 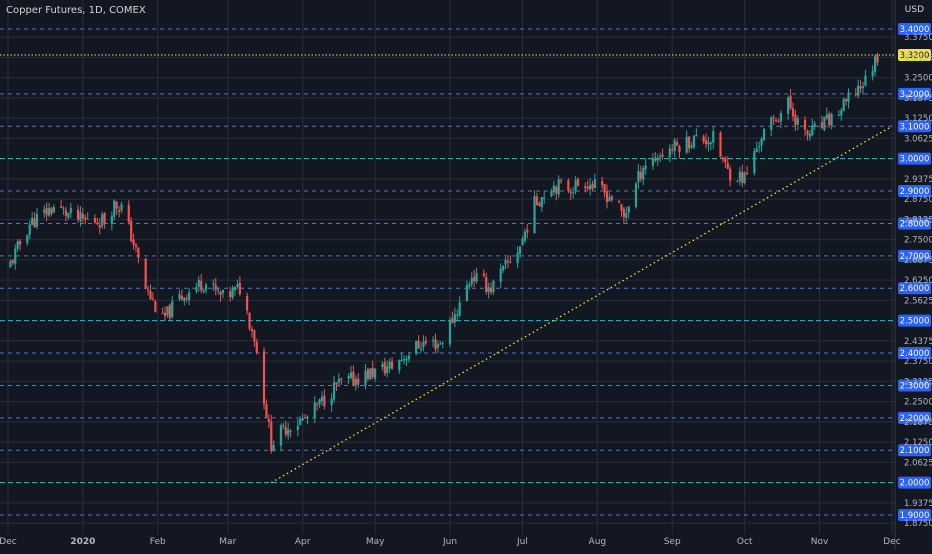 I want to click on last-price-line: 3.3200, so click(x=465, y=54).